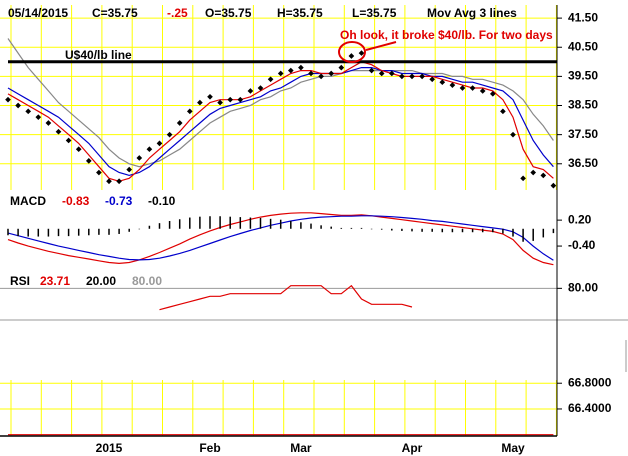 The width and height of the screenshot is (628, 456). What do you see at coordinates (513, 448) in the screenshot?
I see `x-tick-label: May` at bounding box center [513, 448].